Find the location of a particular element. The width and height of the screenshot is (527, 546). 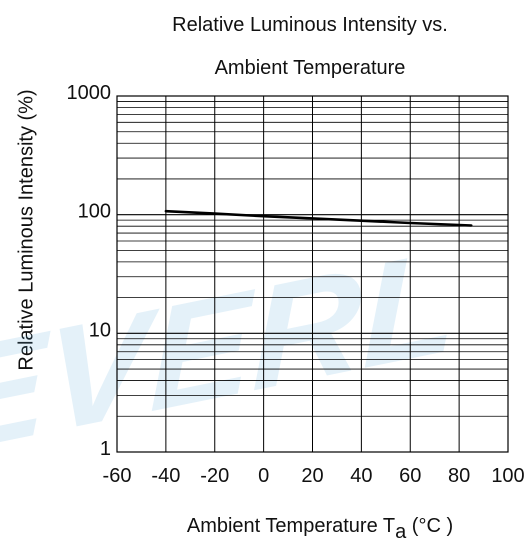

x-tick-label: -20 is located at coordinates (214, 476).